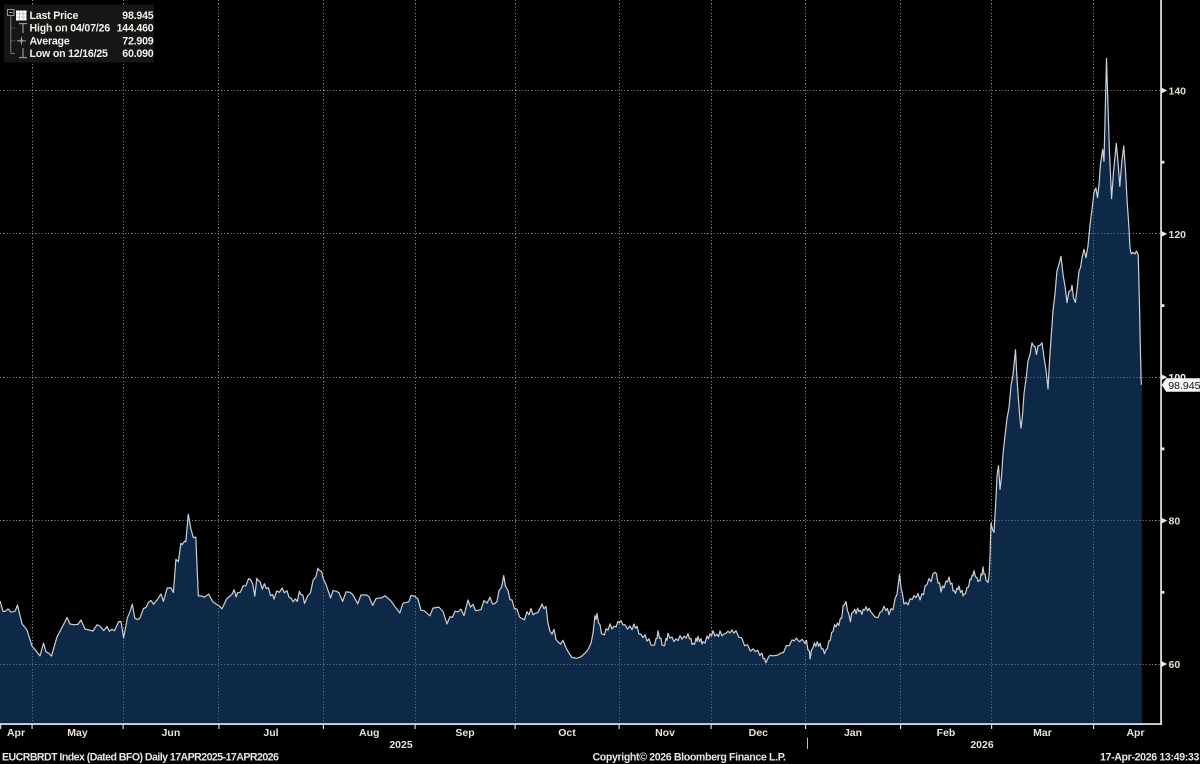 This screenshot has width=1200, height=764. I want to click on svg-text: Jan, so click(853, 733).